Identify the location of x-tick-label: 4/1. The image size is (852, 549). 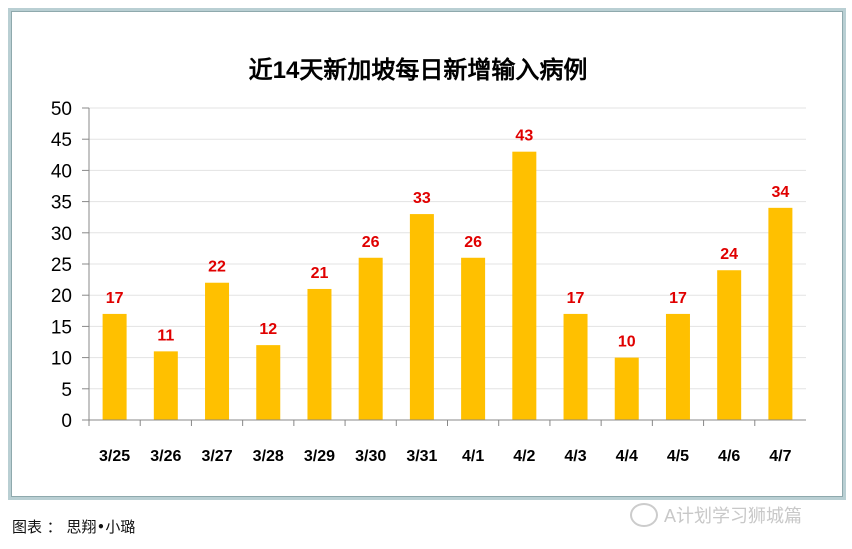
(473, 456).